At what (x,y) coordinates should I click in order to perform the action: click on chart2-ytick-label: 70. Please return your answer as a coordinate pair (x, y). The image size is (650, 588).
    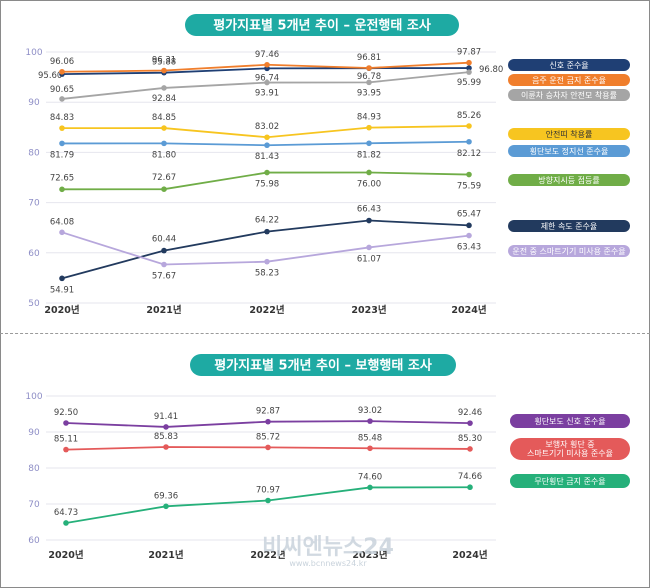
    Looking at the image, I should click on (34, 505).